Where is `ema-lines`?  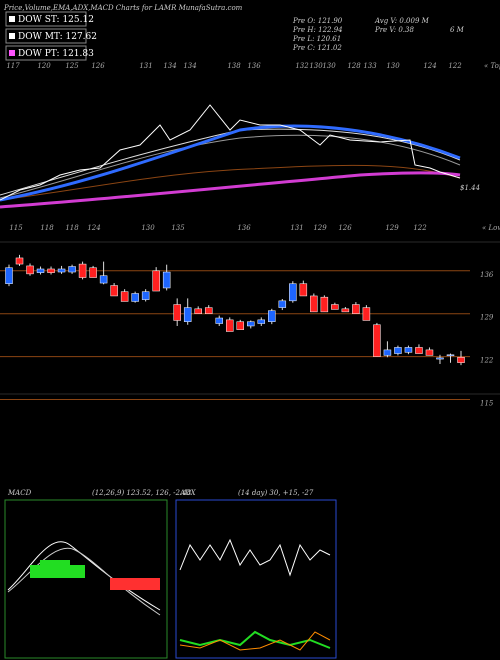
ema-lines is located at coordinates (230, 156).